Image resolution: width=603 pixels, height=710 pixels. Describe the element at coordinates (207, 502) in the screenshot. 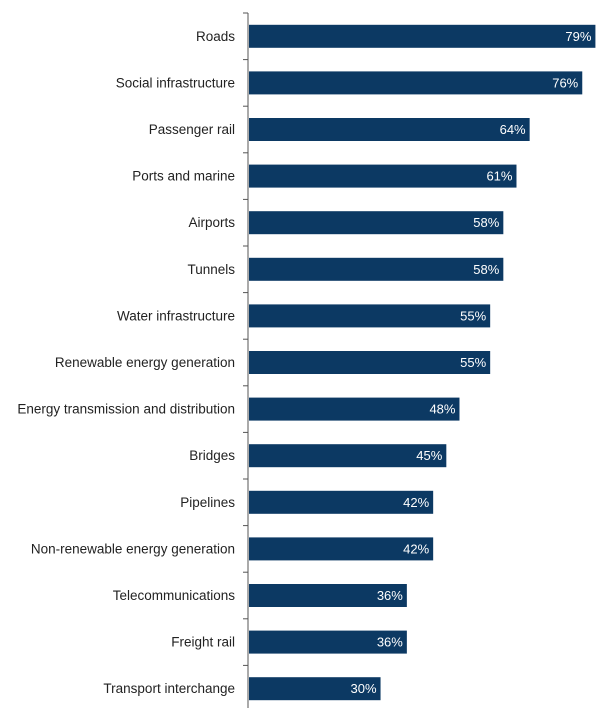

I see `category-label: Pipelines` at that location.